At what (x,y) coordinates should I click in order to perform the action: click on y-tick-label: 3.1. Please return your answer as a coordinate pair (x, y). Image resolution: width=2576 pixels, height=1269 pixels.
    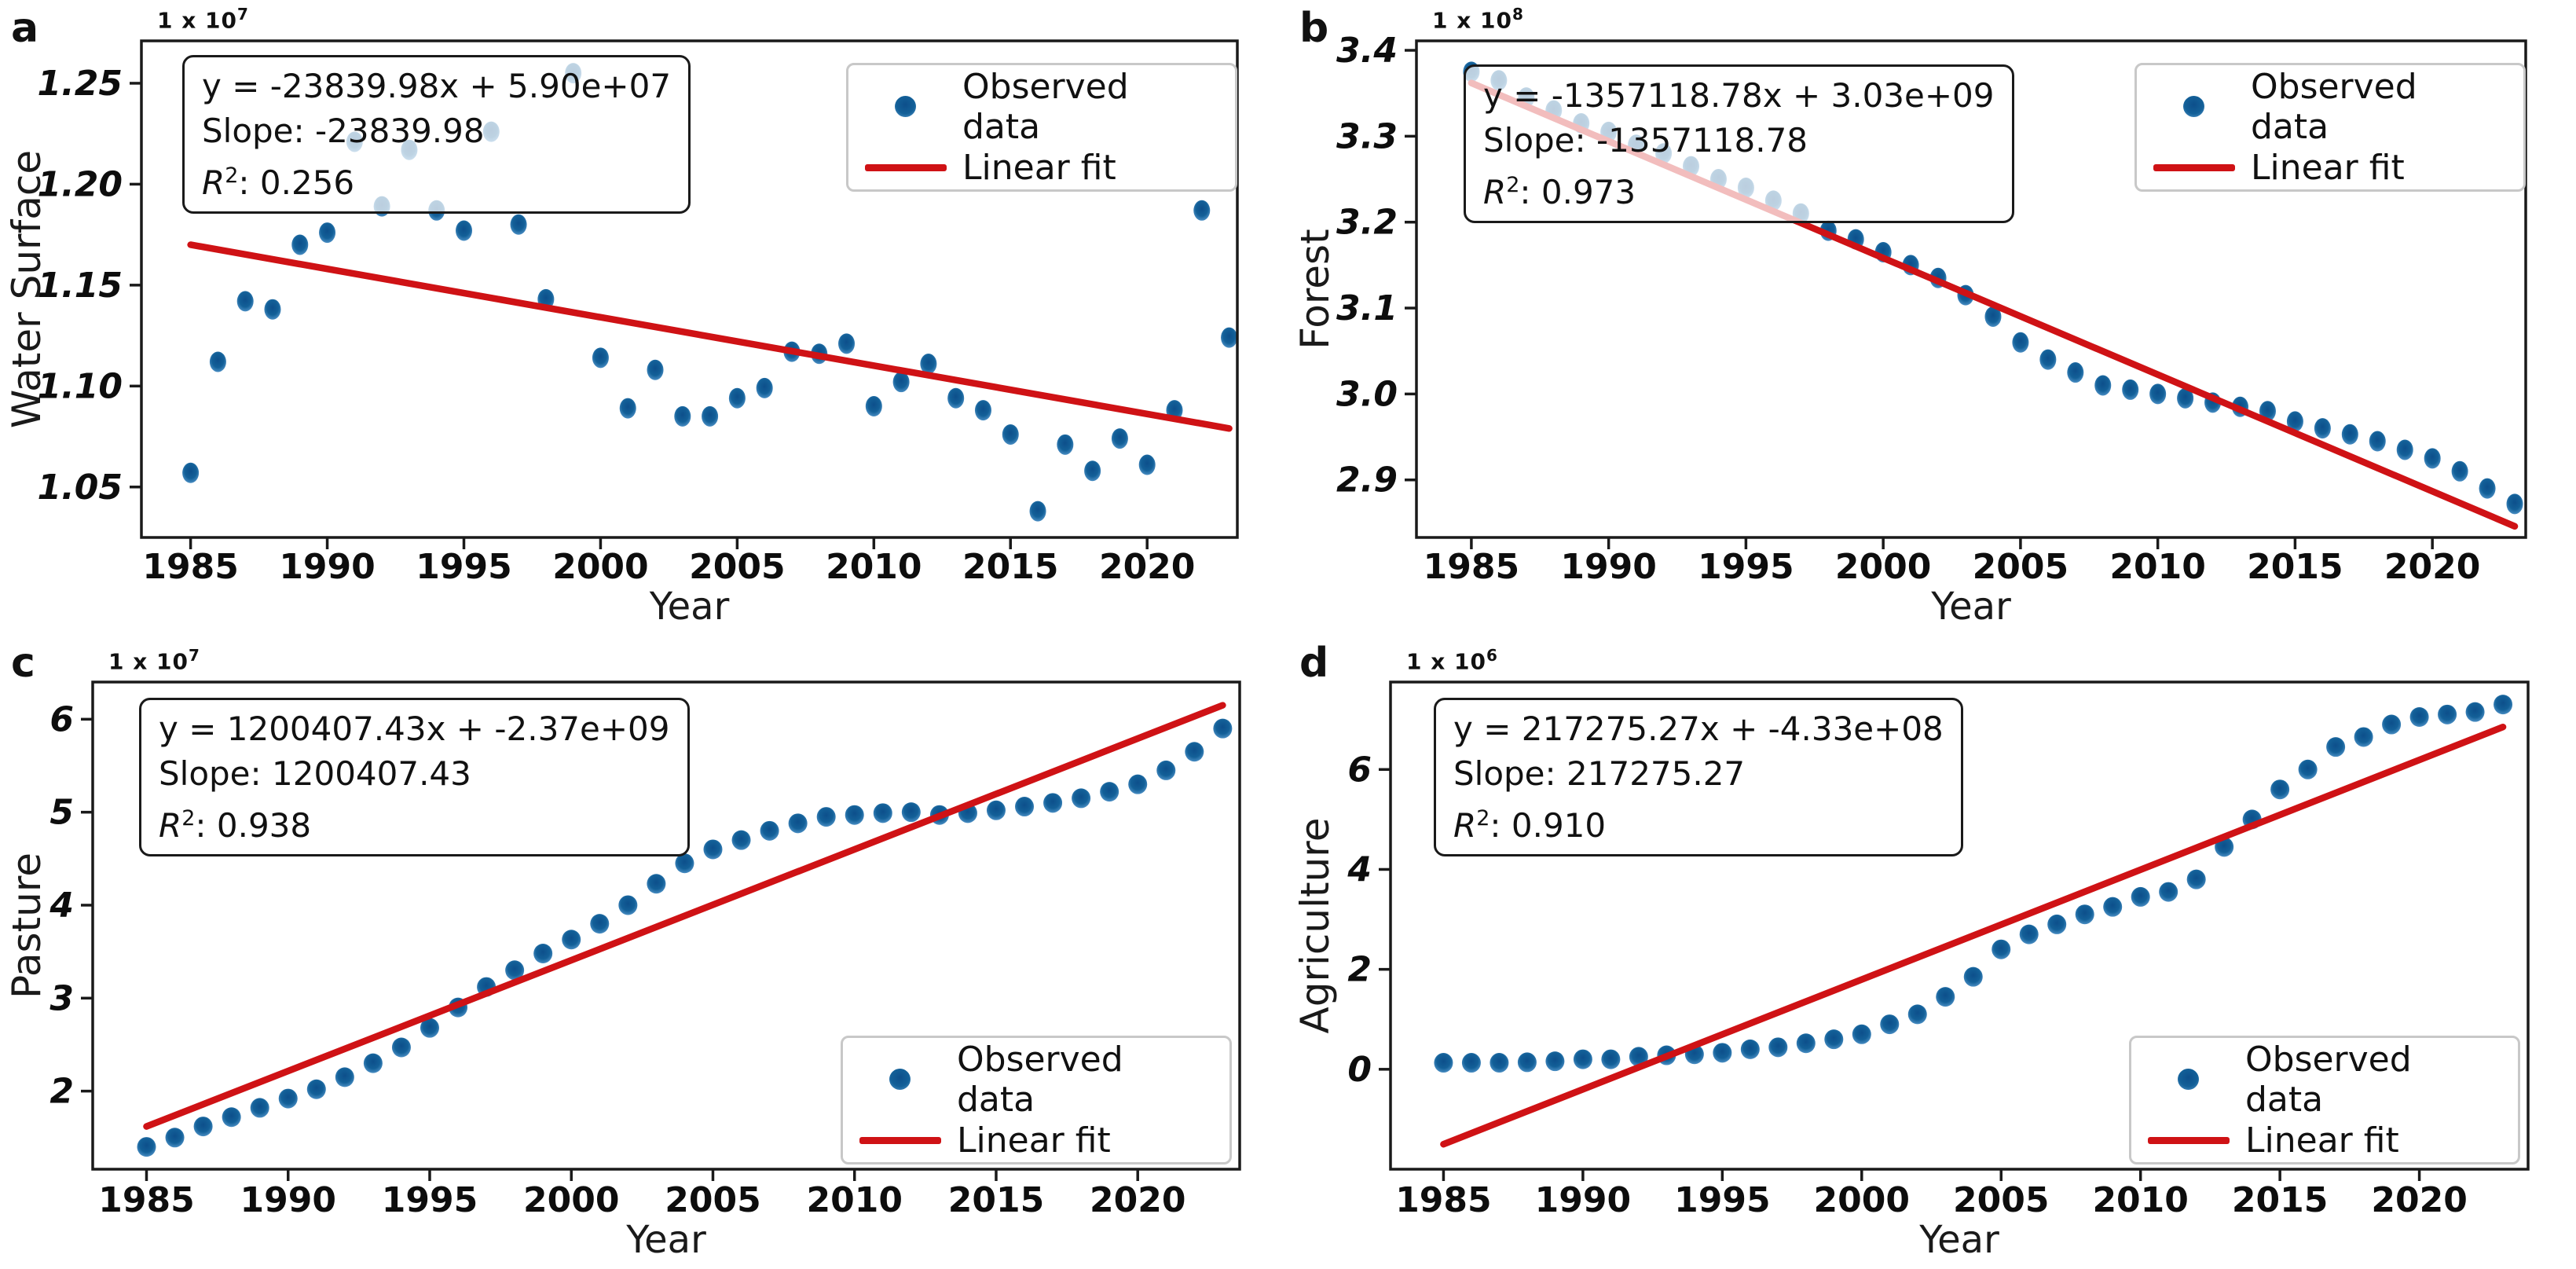
    Looking at the image, I should click on (1367, 308).